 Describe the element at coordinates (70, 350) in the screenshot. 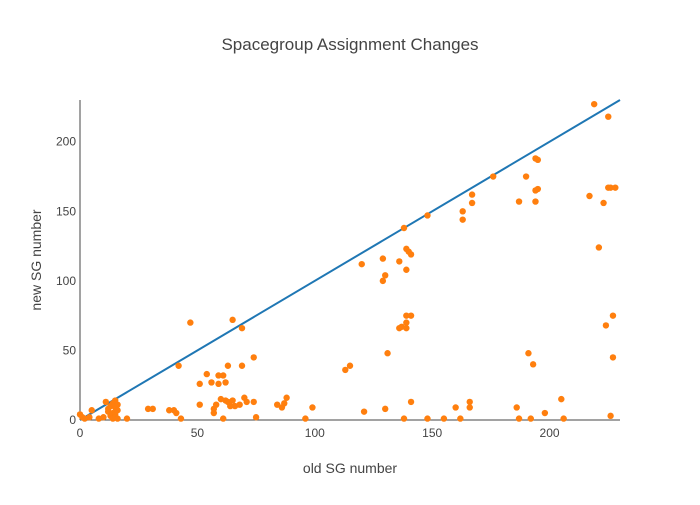

I see `y-tick-label: 50` at that location.